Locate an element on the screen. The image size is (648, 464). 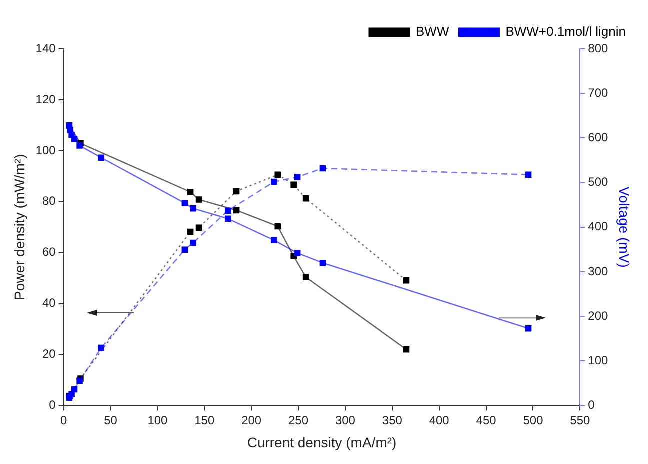
y2-tick-label: 800 is located at coordinates (598, 48).